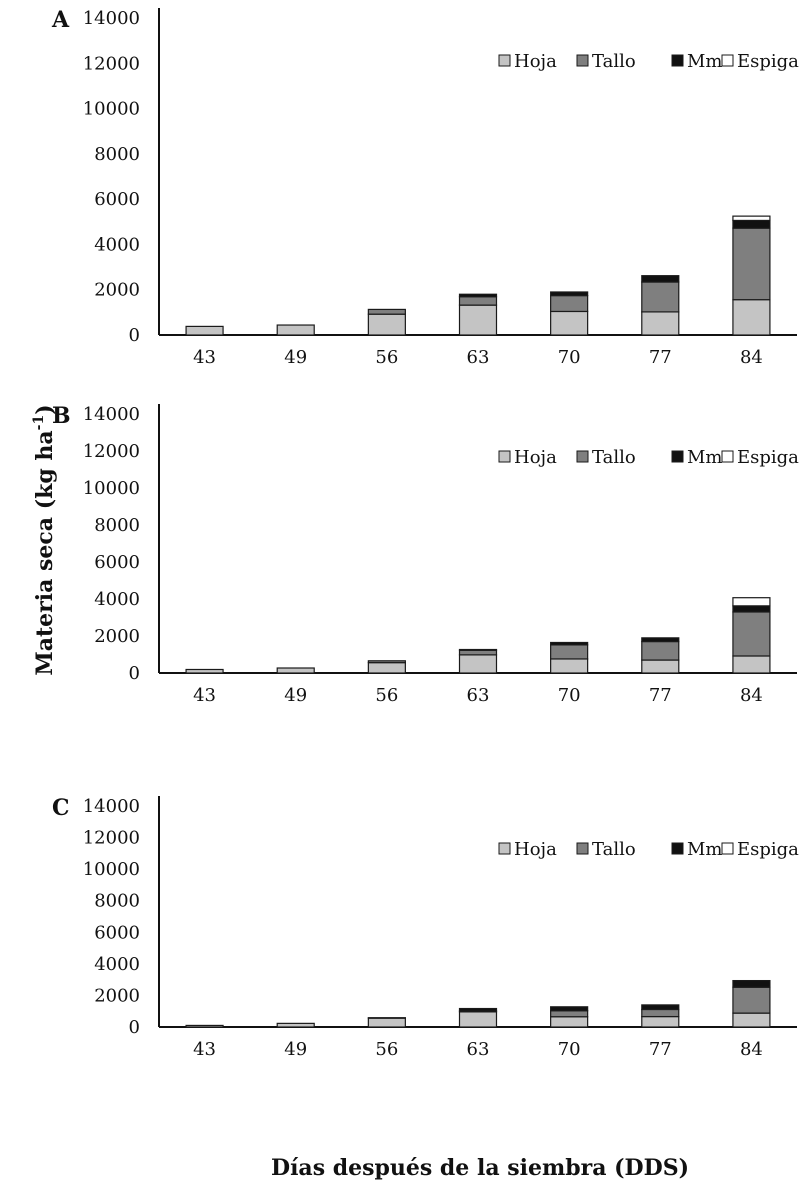 The width and height of the screenshot is (802, 1198). I want to click on panel-letter: A, so click(60, 20).